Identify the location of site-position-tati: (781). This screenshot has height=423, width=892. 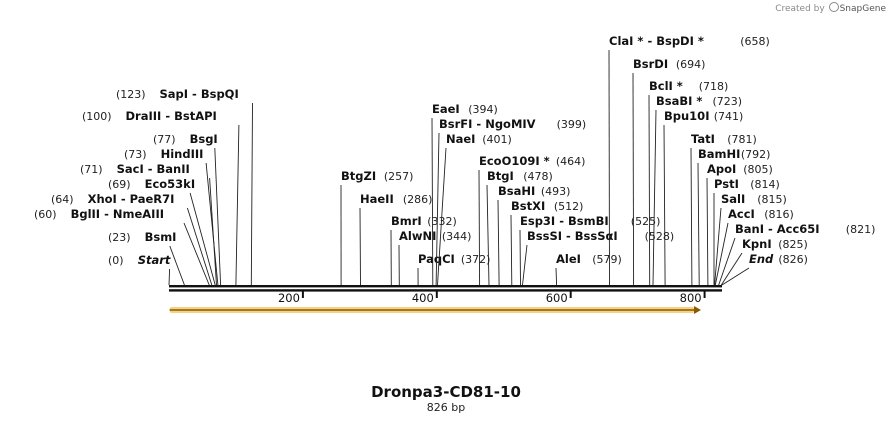
(742, 139).